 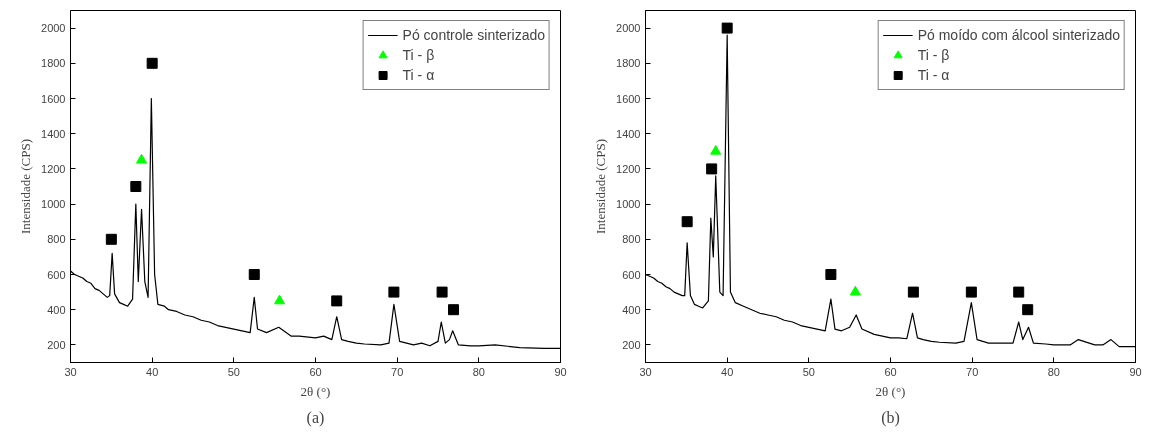 I want to click on text: (b), so click(x=890, y=417).